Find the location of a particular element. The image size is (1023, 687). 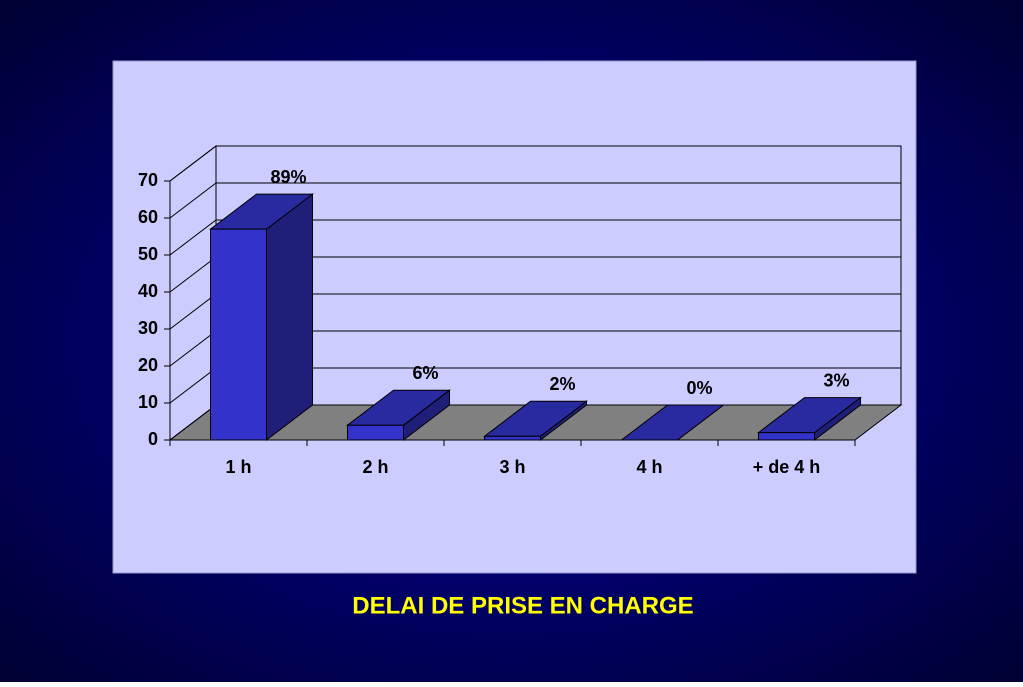

bar-side is located at coordinates (289, 317).